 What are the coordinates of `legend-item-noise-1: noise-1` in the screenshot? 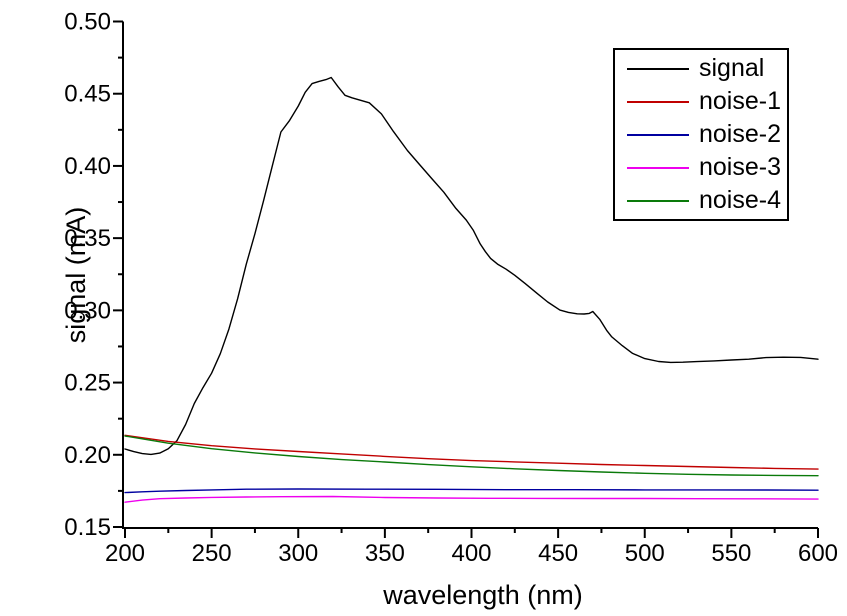 It's located at (707, 101).